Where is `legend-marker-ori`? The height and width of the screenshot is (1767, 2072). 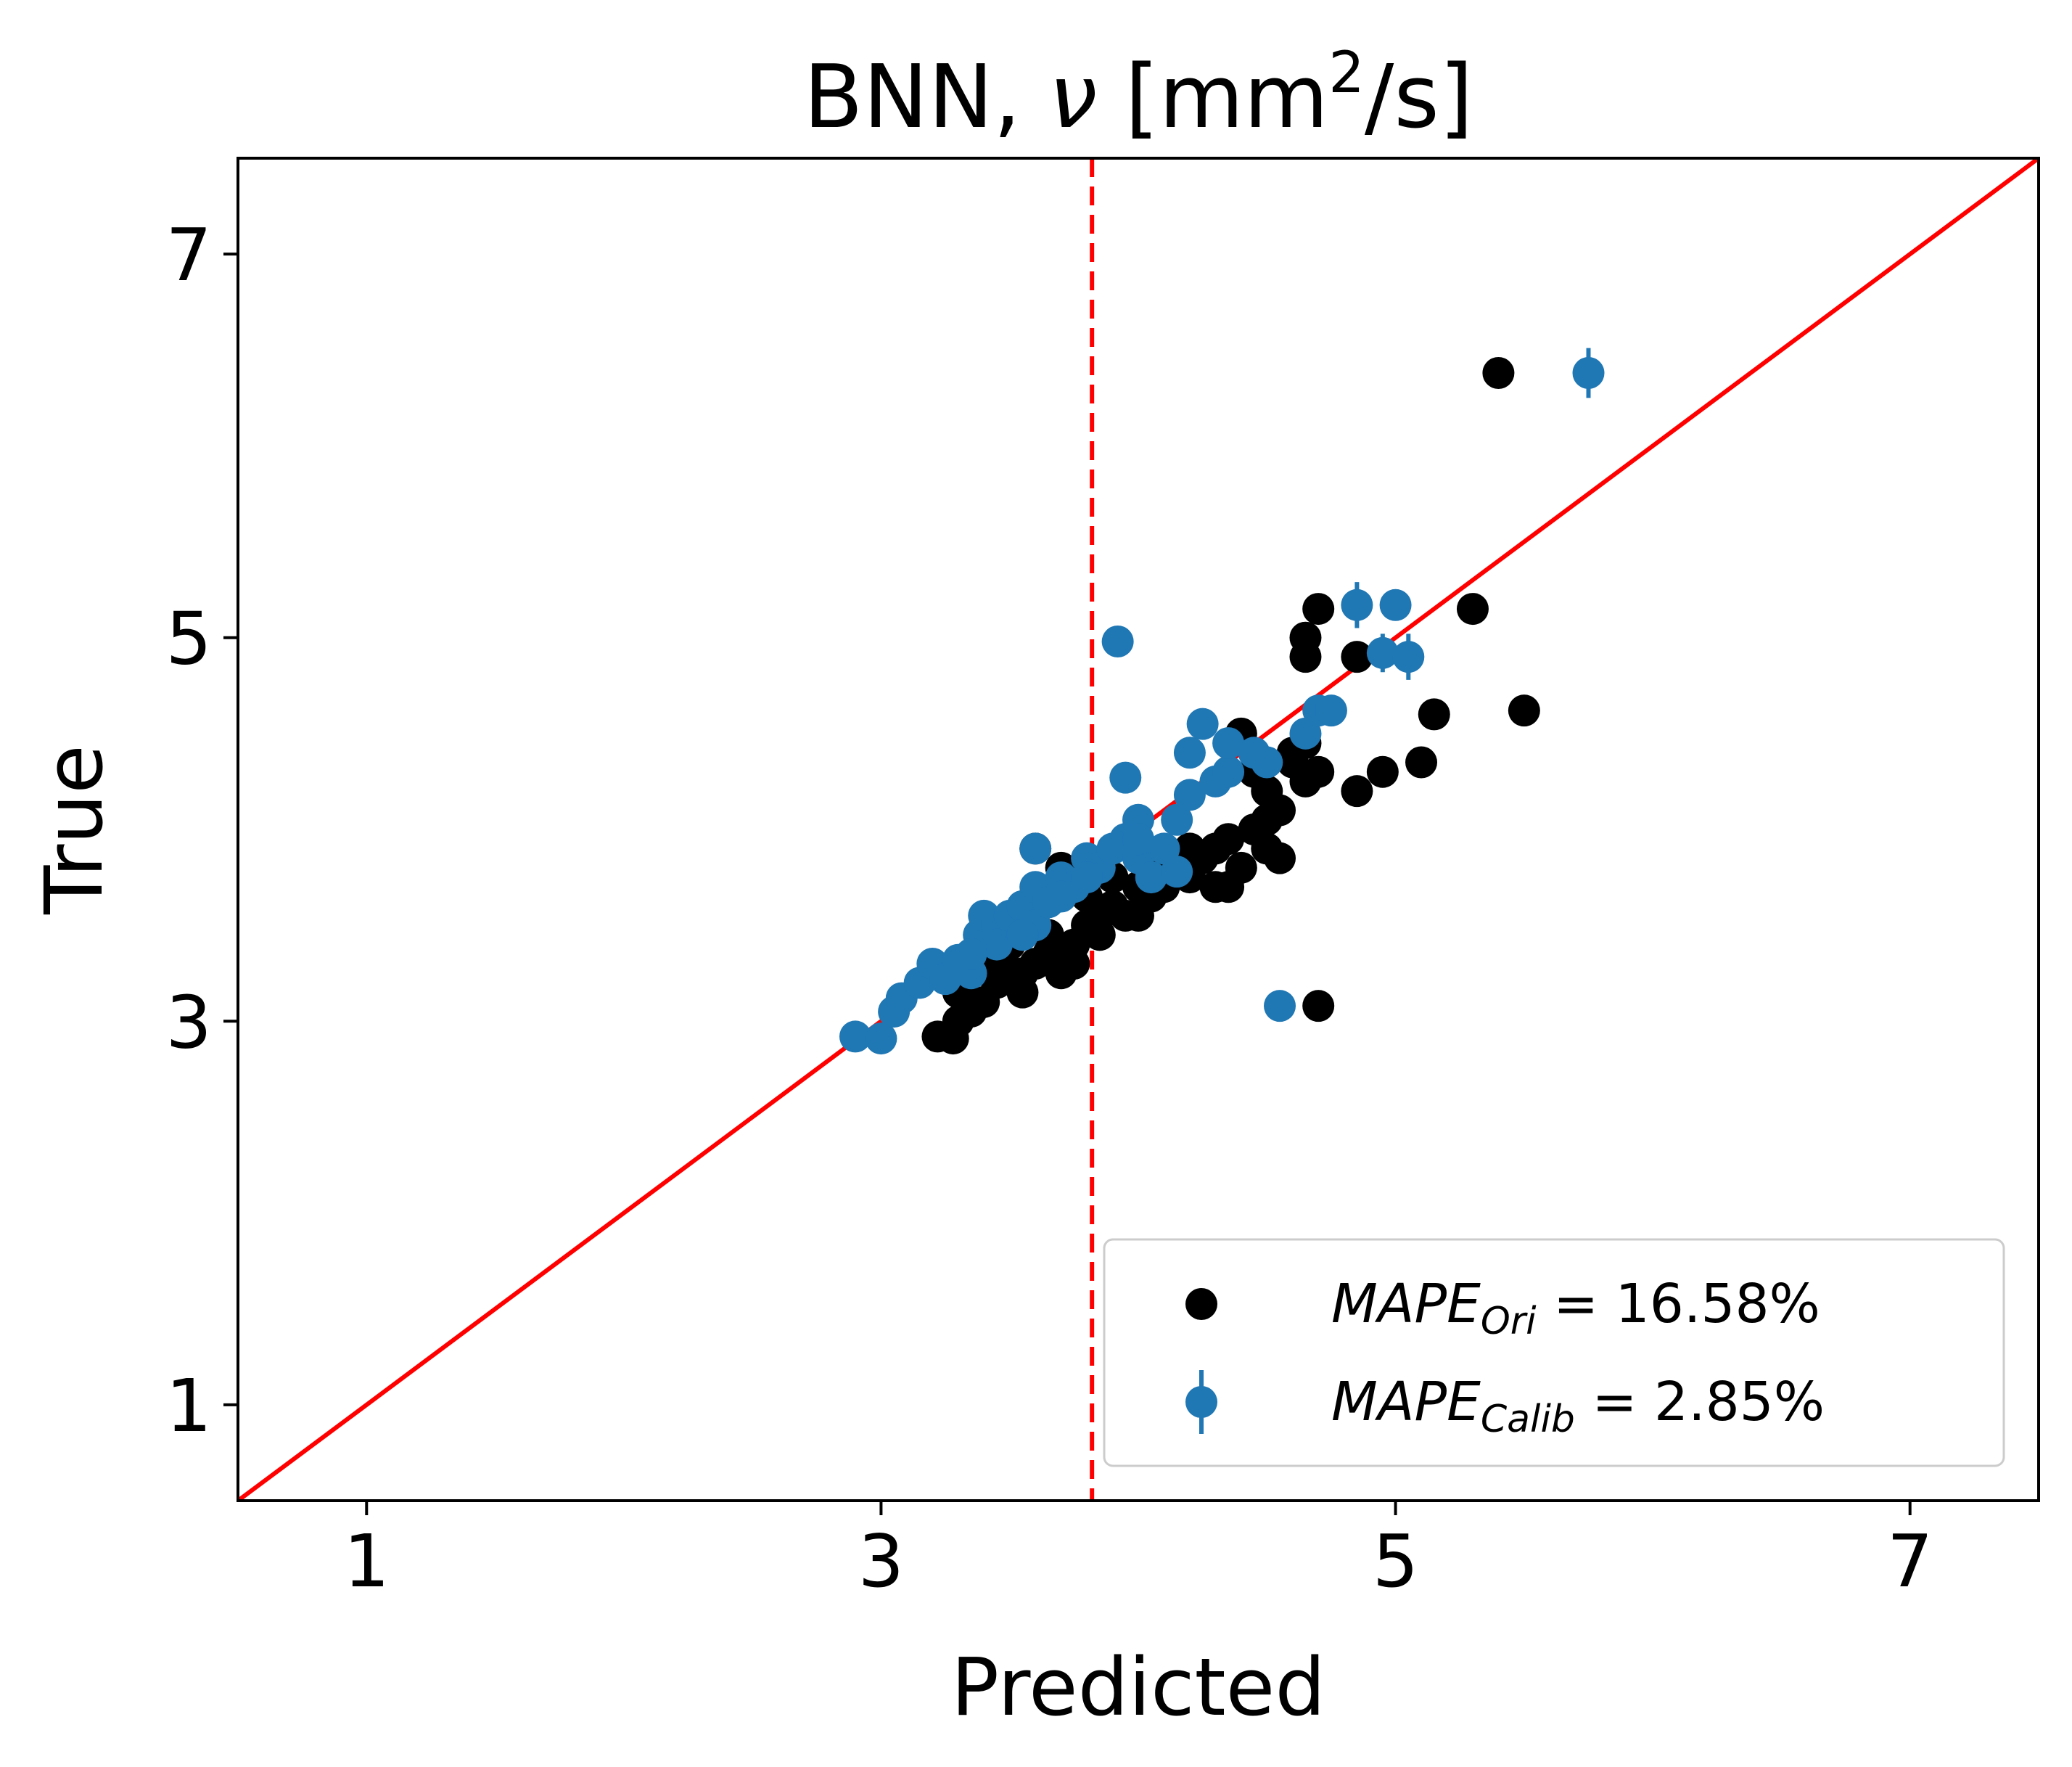 legend-marker-ori is located at coordinates (1201, 1304).